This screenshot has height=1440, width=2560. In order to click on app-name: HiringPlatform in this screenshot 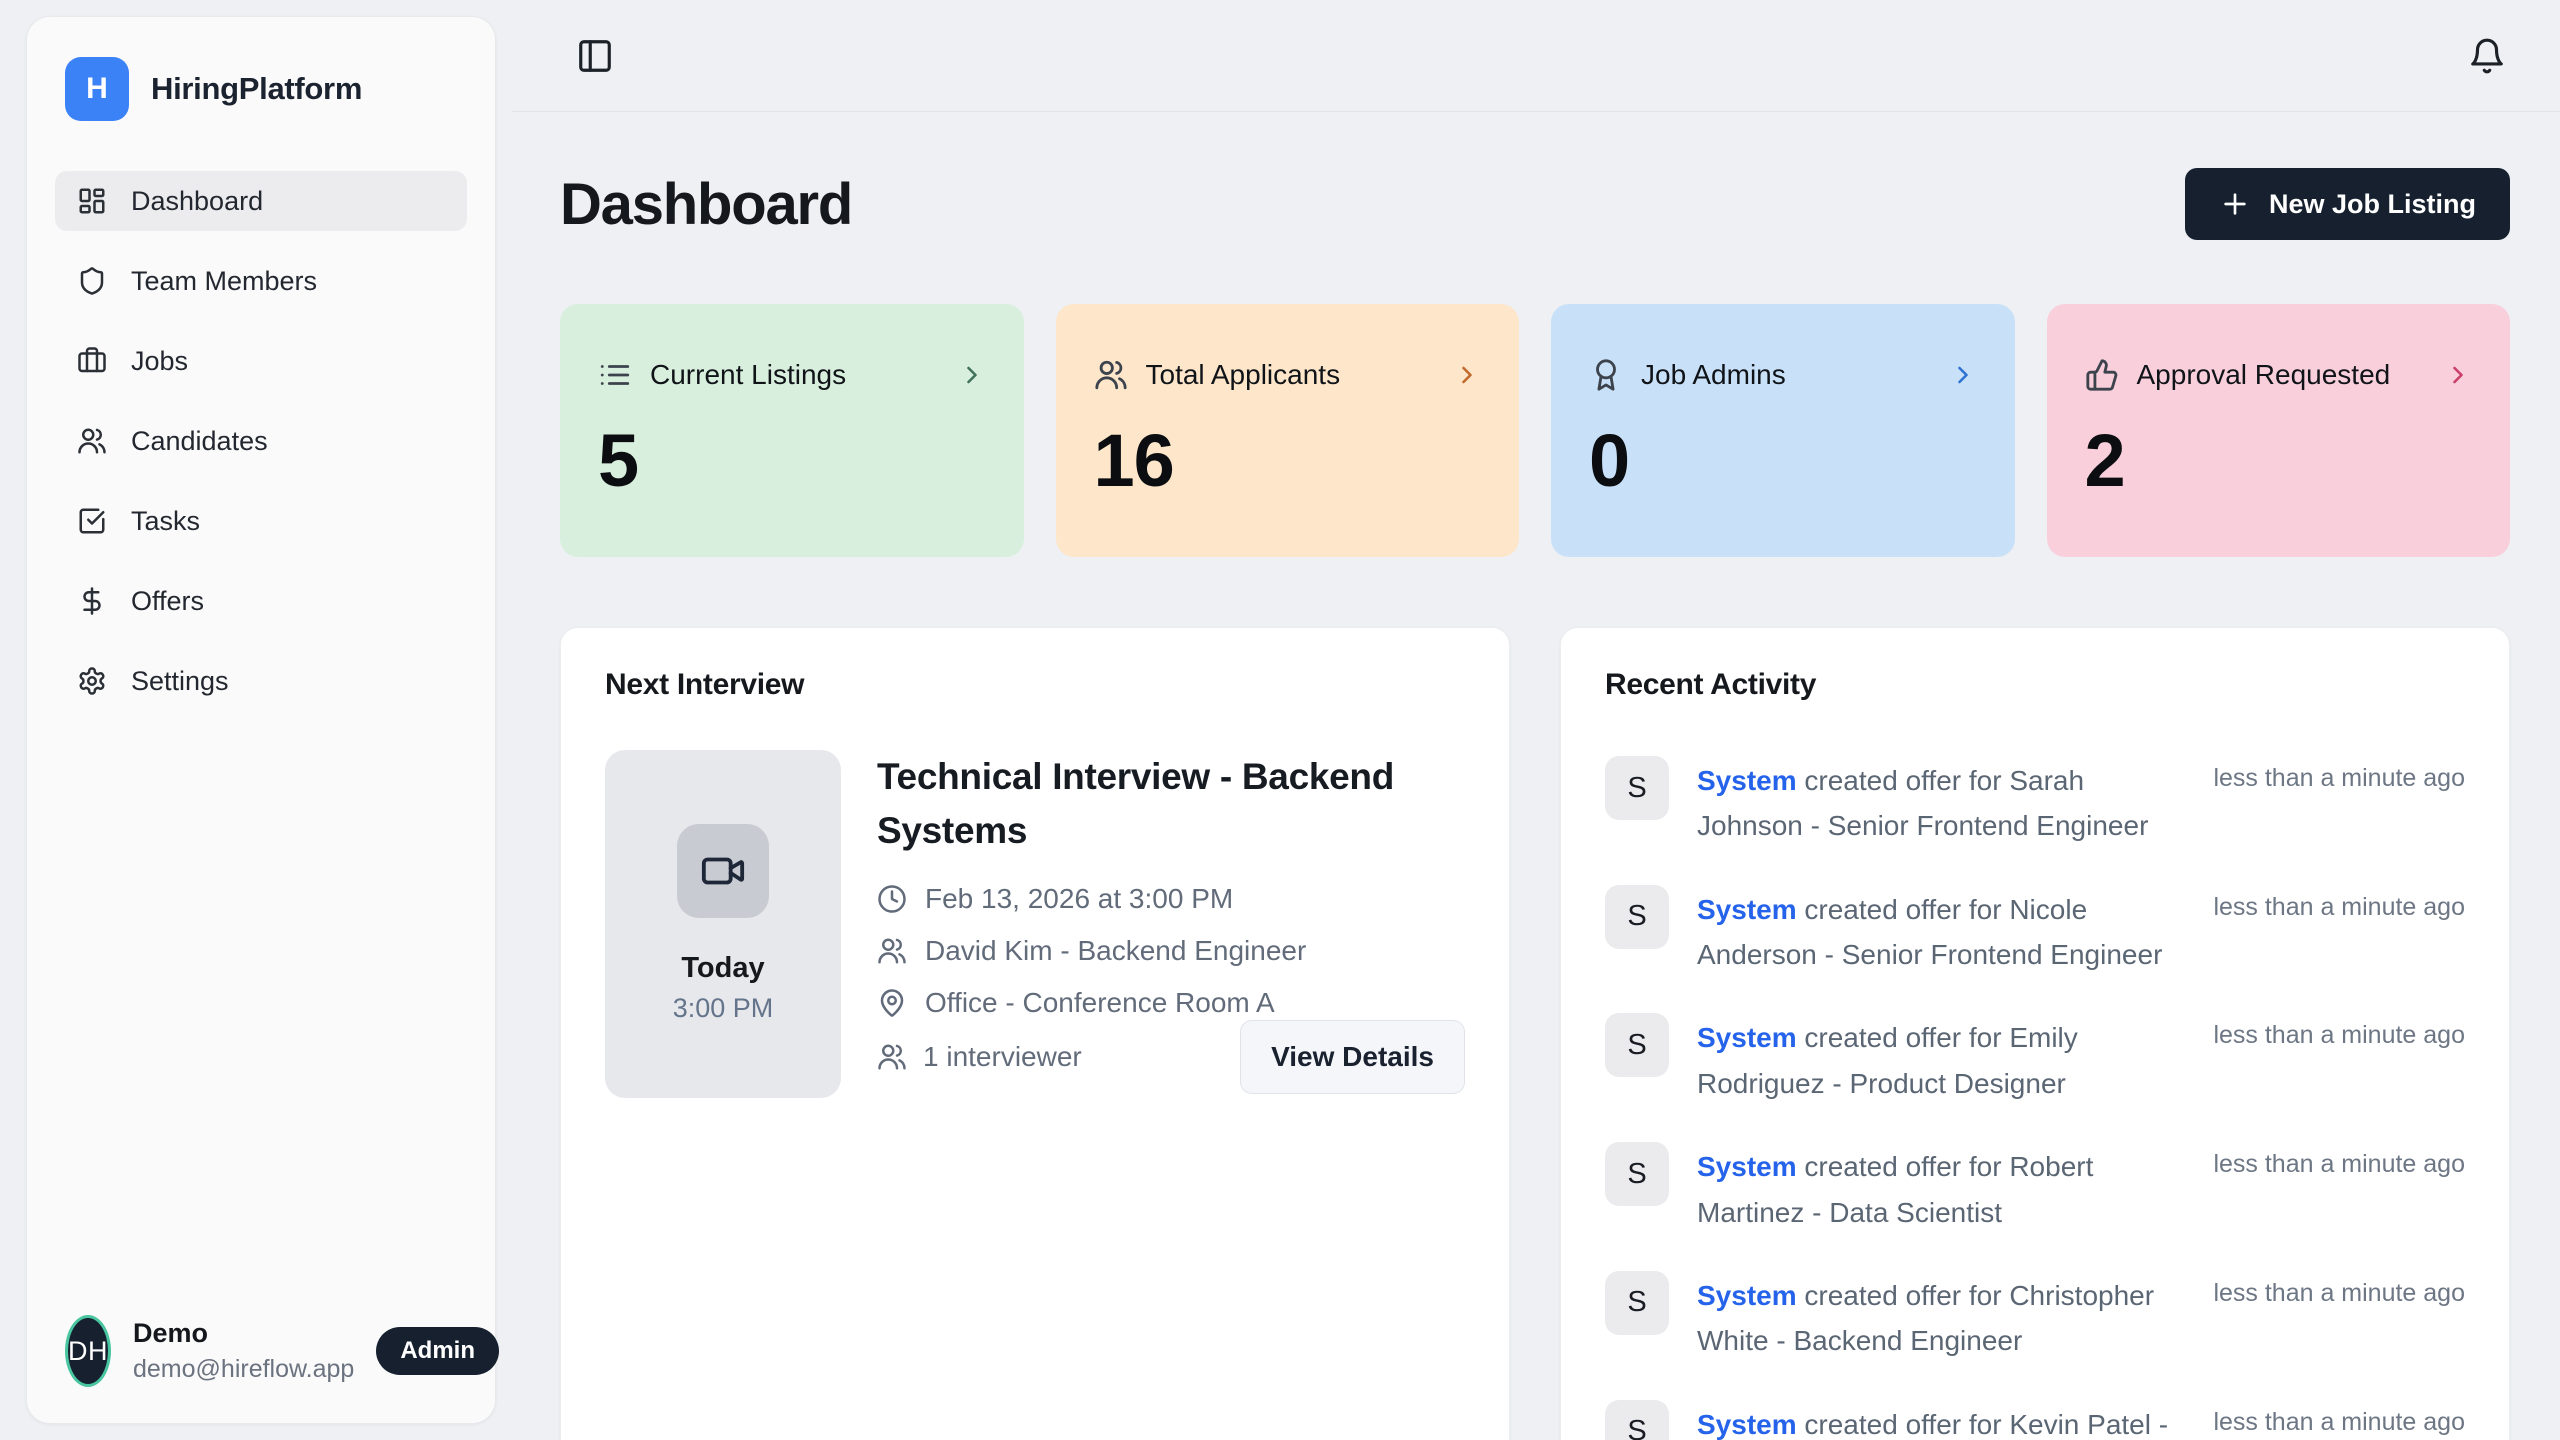, I will do `click(257, 88)`.